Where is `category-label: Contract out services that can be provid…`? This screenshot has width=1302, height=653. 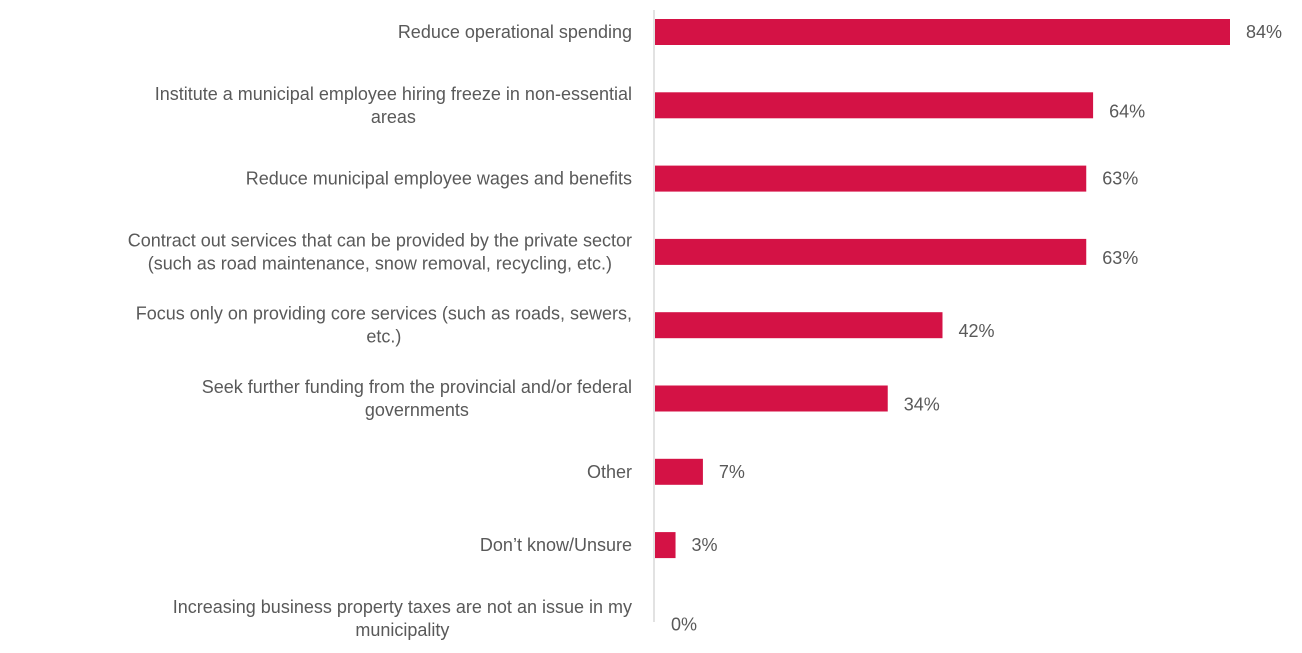
category-label: Contract out services that can be provid… is located at coordinates (380, 251).